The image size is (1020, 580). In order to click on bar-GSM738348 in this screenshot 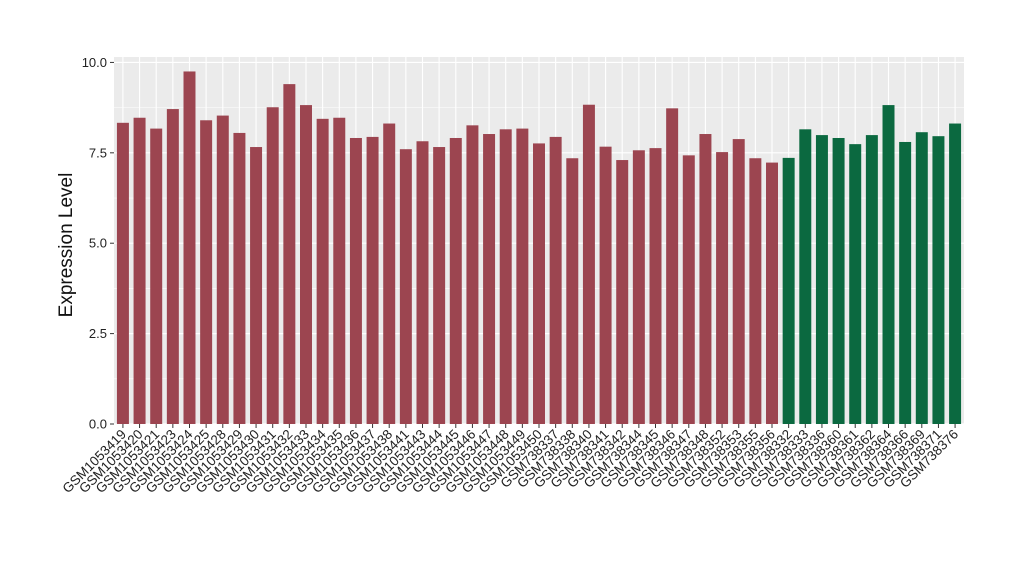, I will do `click(705, 279)`.